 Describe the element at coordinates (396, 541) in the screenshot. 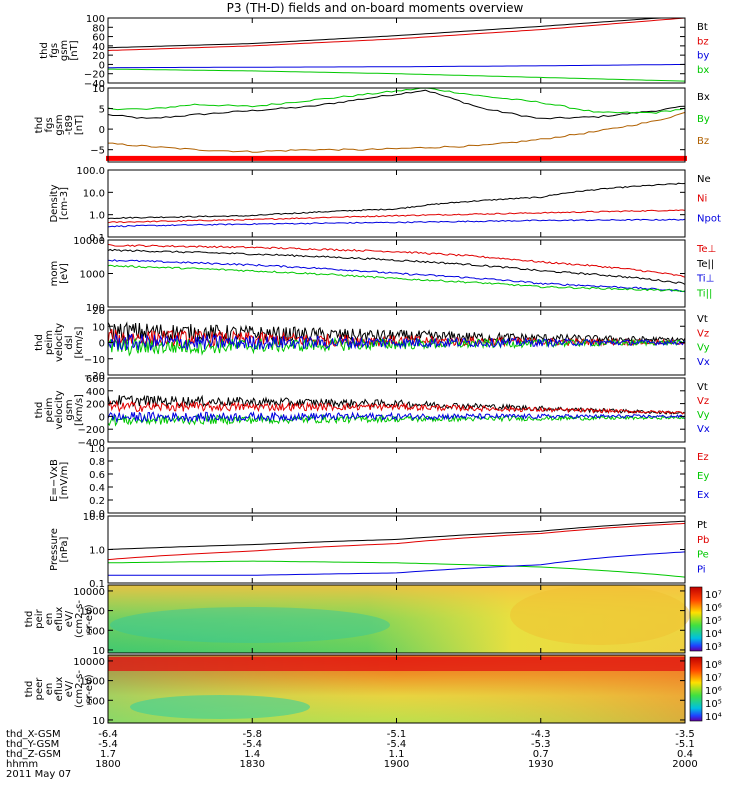

I see `series-line-Pb` at that location.